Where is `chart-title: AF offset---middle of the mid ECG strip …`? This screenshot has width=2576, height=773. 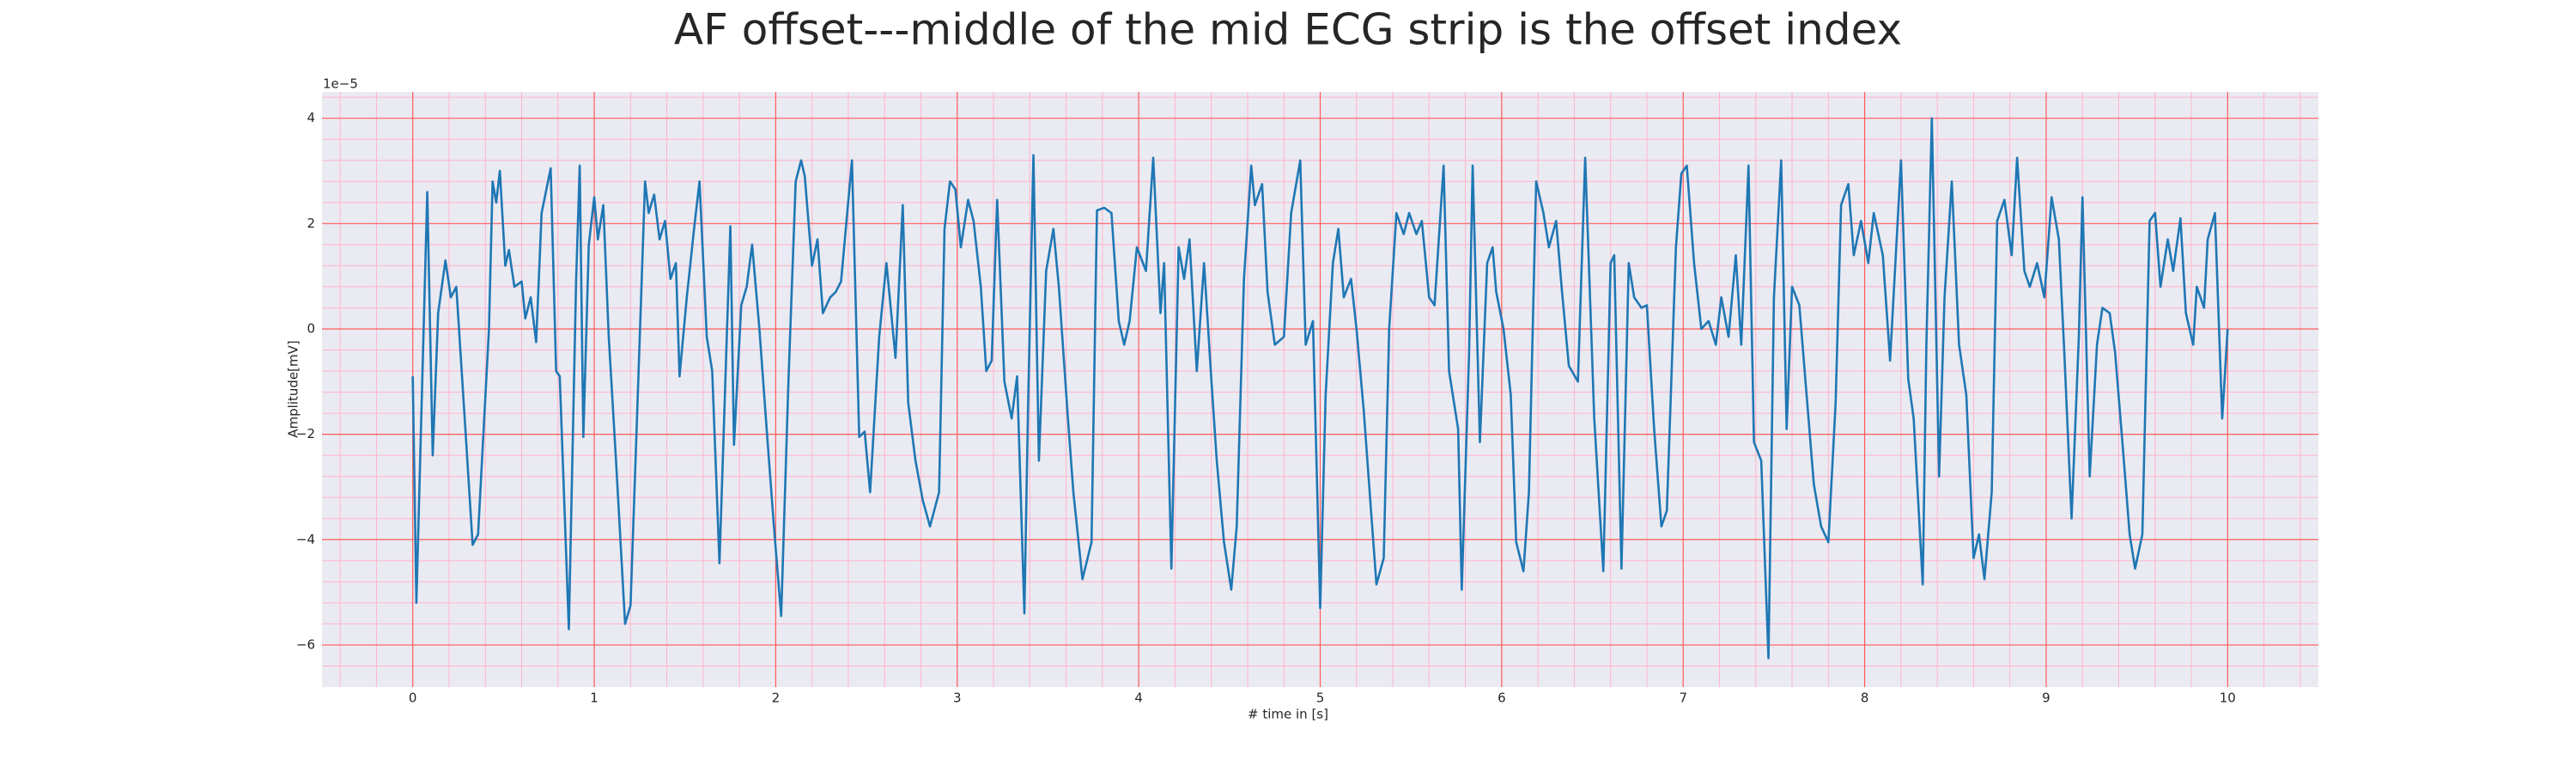 chart-title: AF offset---middle of the mid ECG strip … is located at coordinates (1288, 30).